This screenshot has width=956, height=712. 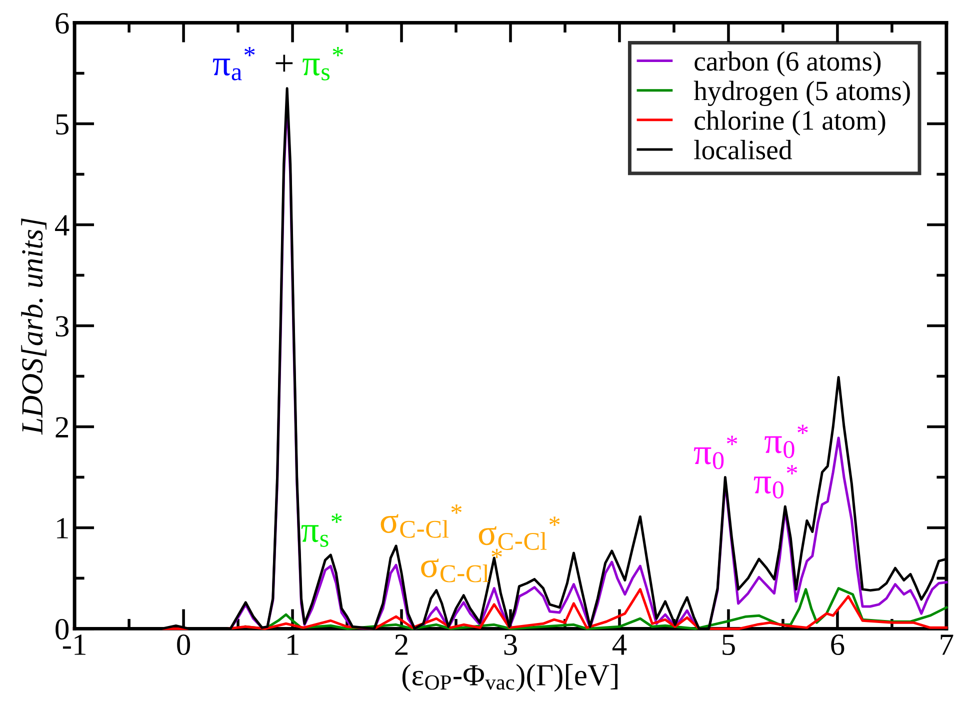 I want to click on y-tick-label: 3, so click(x=62, y=326).